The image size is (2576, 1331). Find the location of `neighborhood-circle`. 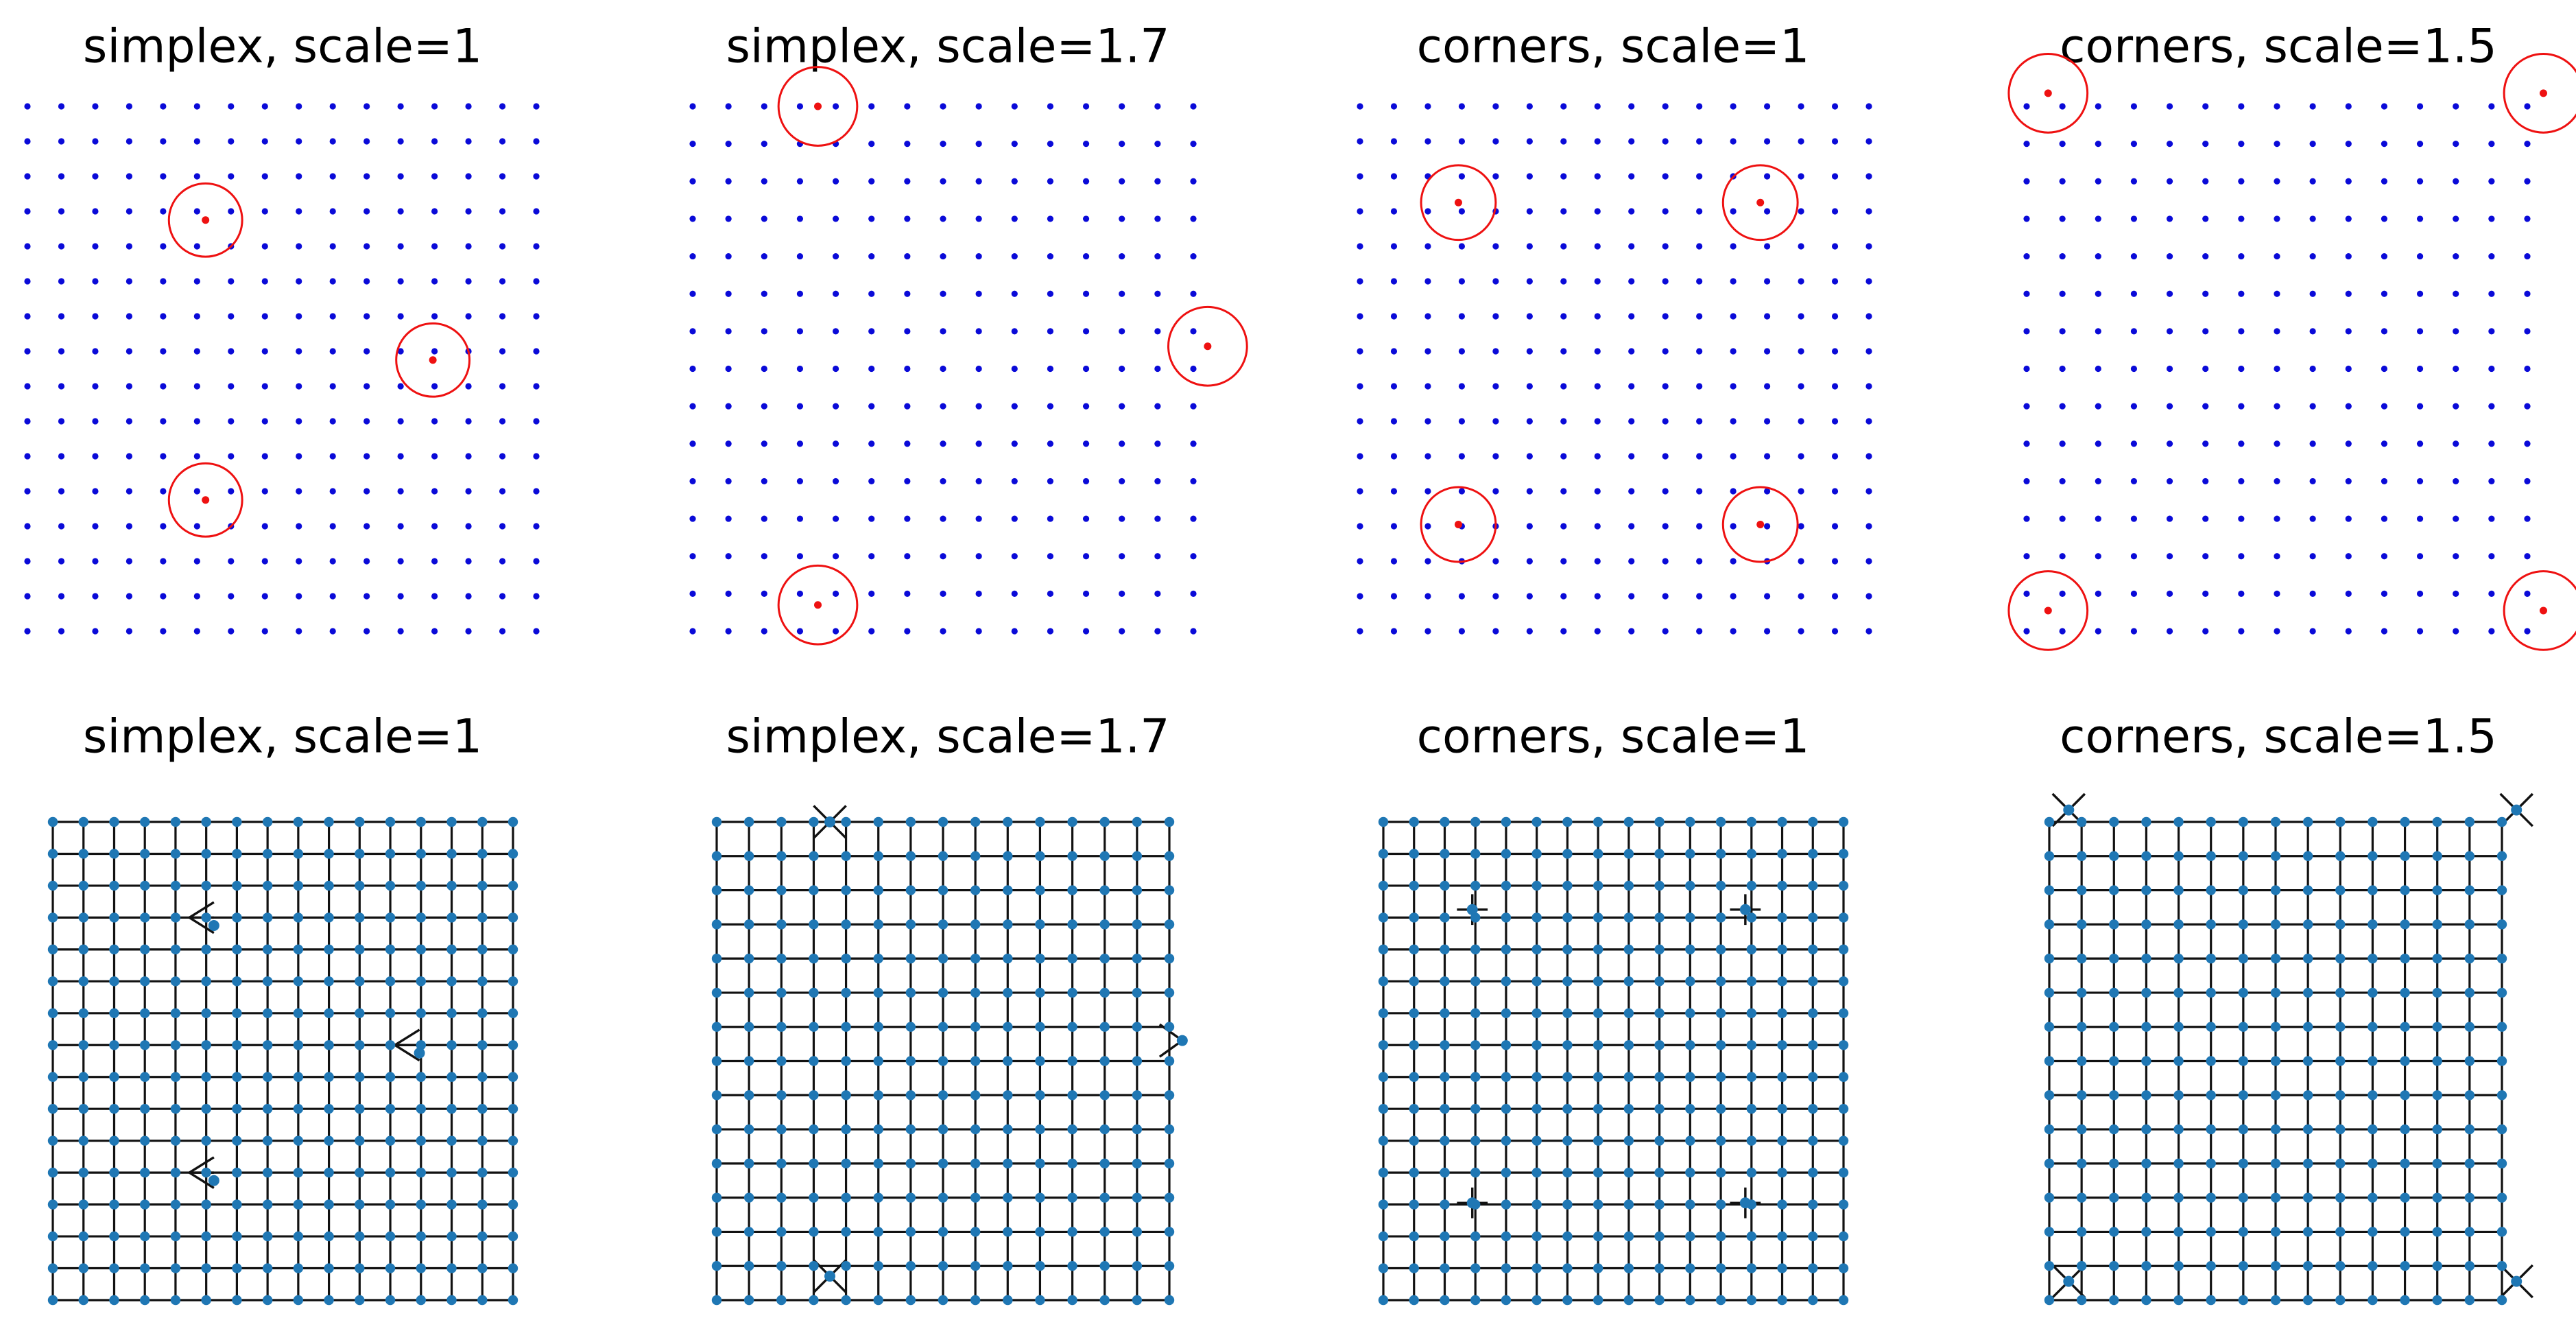

neighborhood-circle is located at coordinates (1207, 346).